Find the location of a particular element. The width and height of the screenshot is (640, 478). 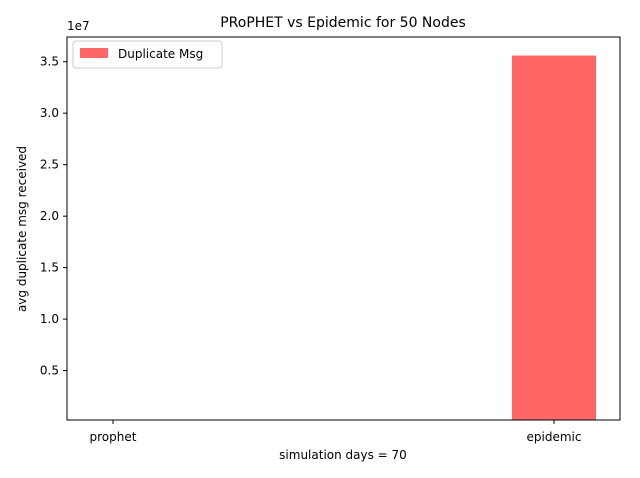

y-tick-label: 3.0 is located at coordinates (49, 113).